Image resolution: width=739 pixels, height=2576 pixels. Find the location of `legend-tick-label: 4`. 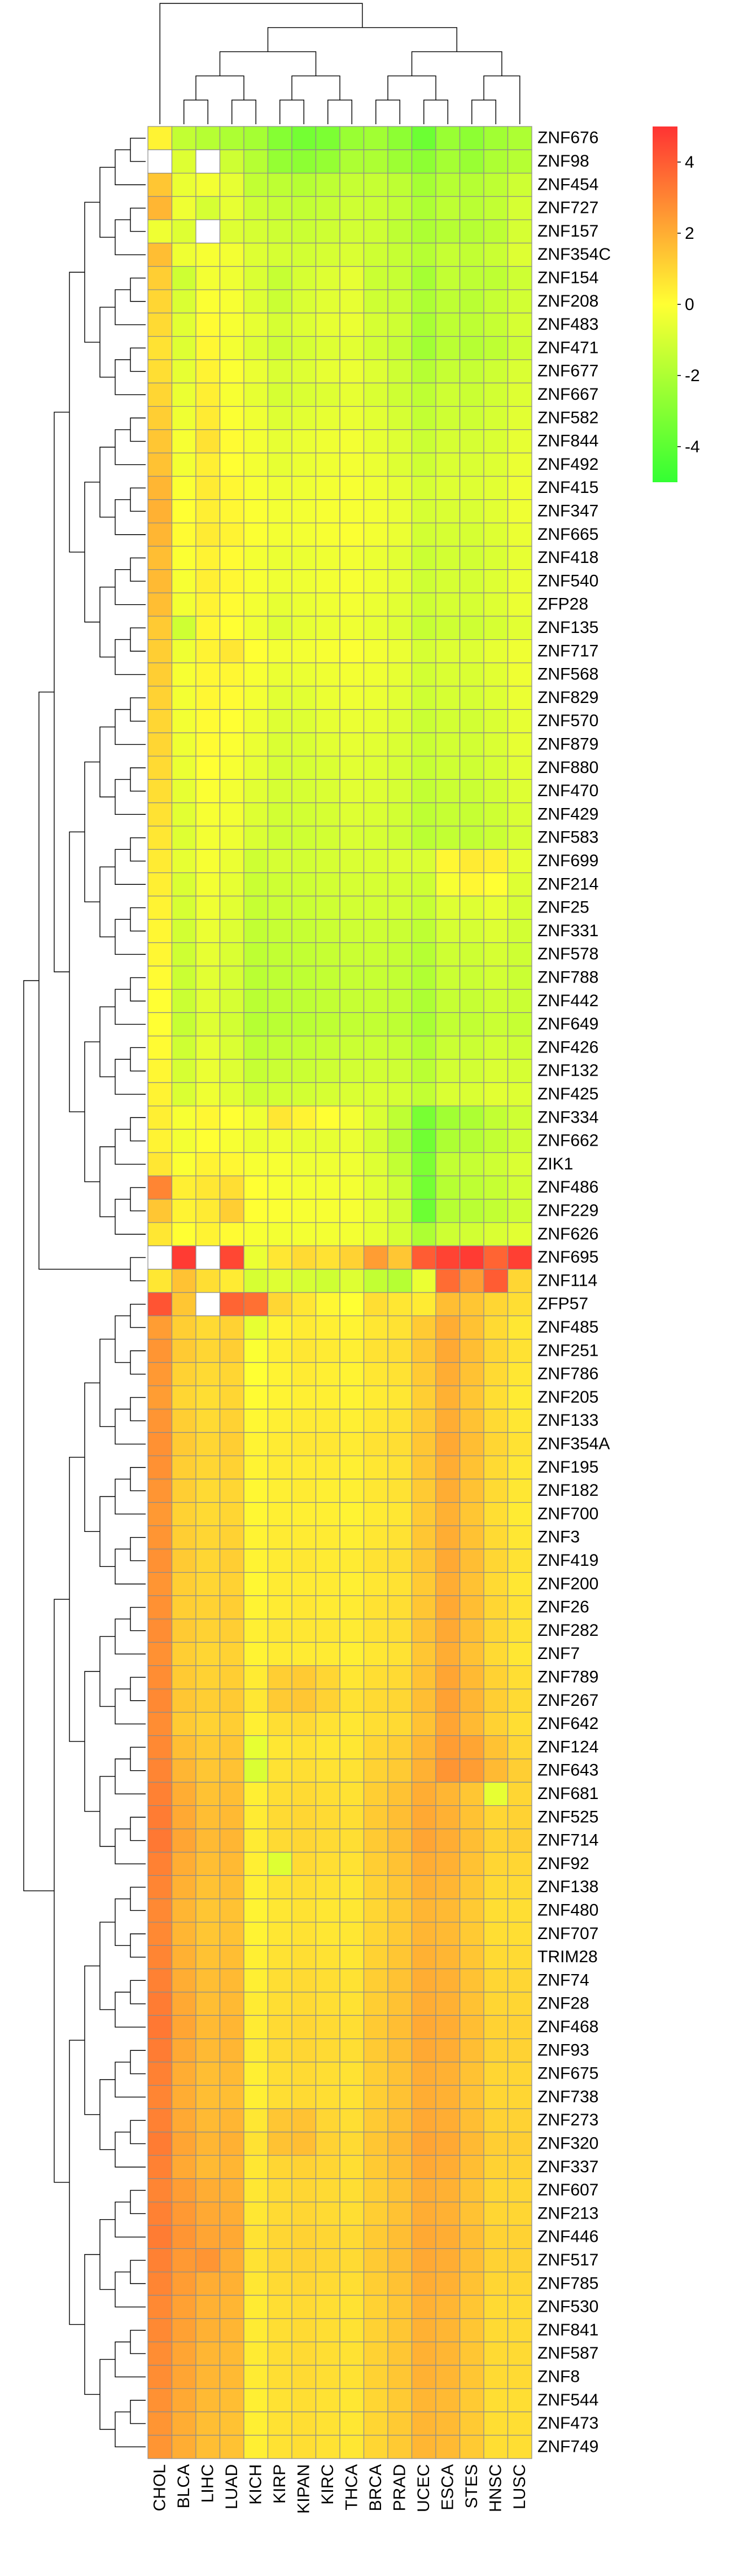

legend-tick-label: 4 is located at coordinates (689, 163).